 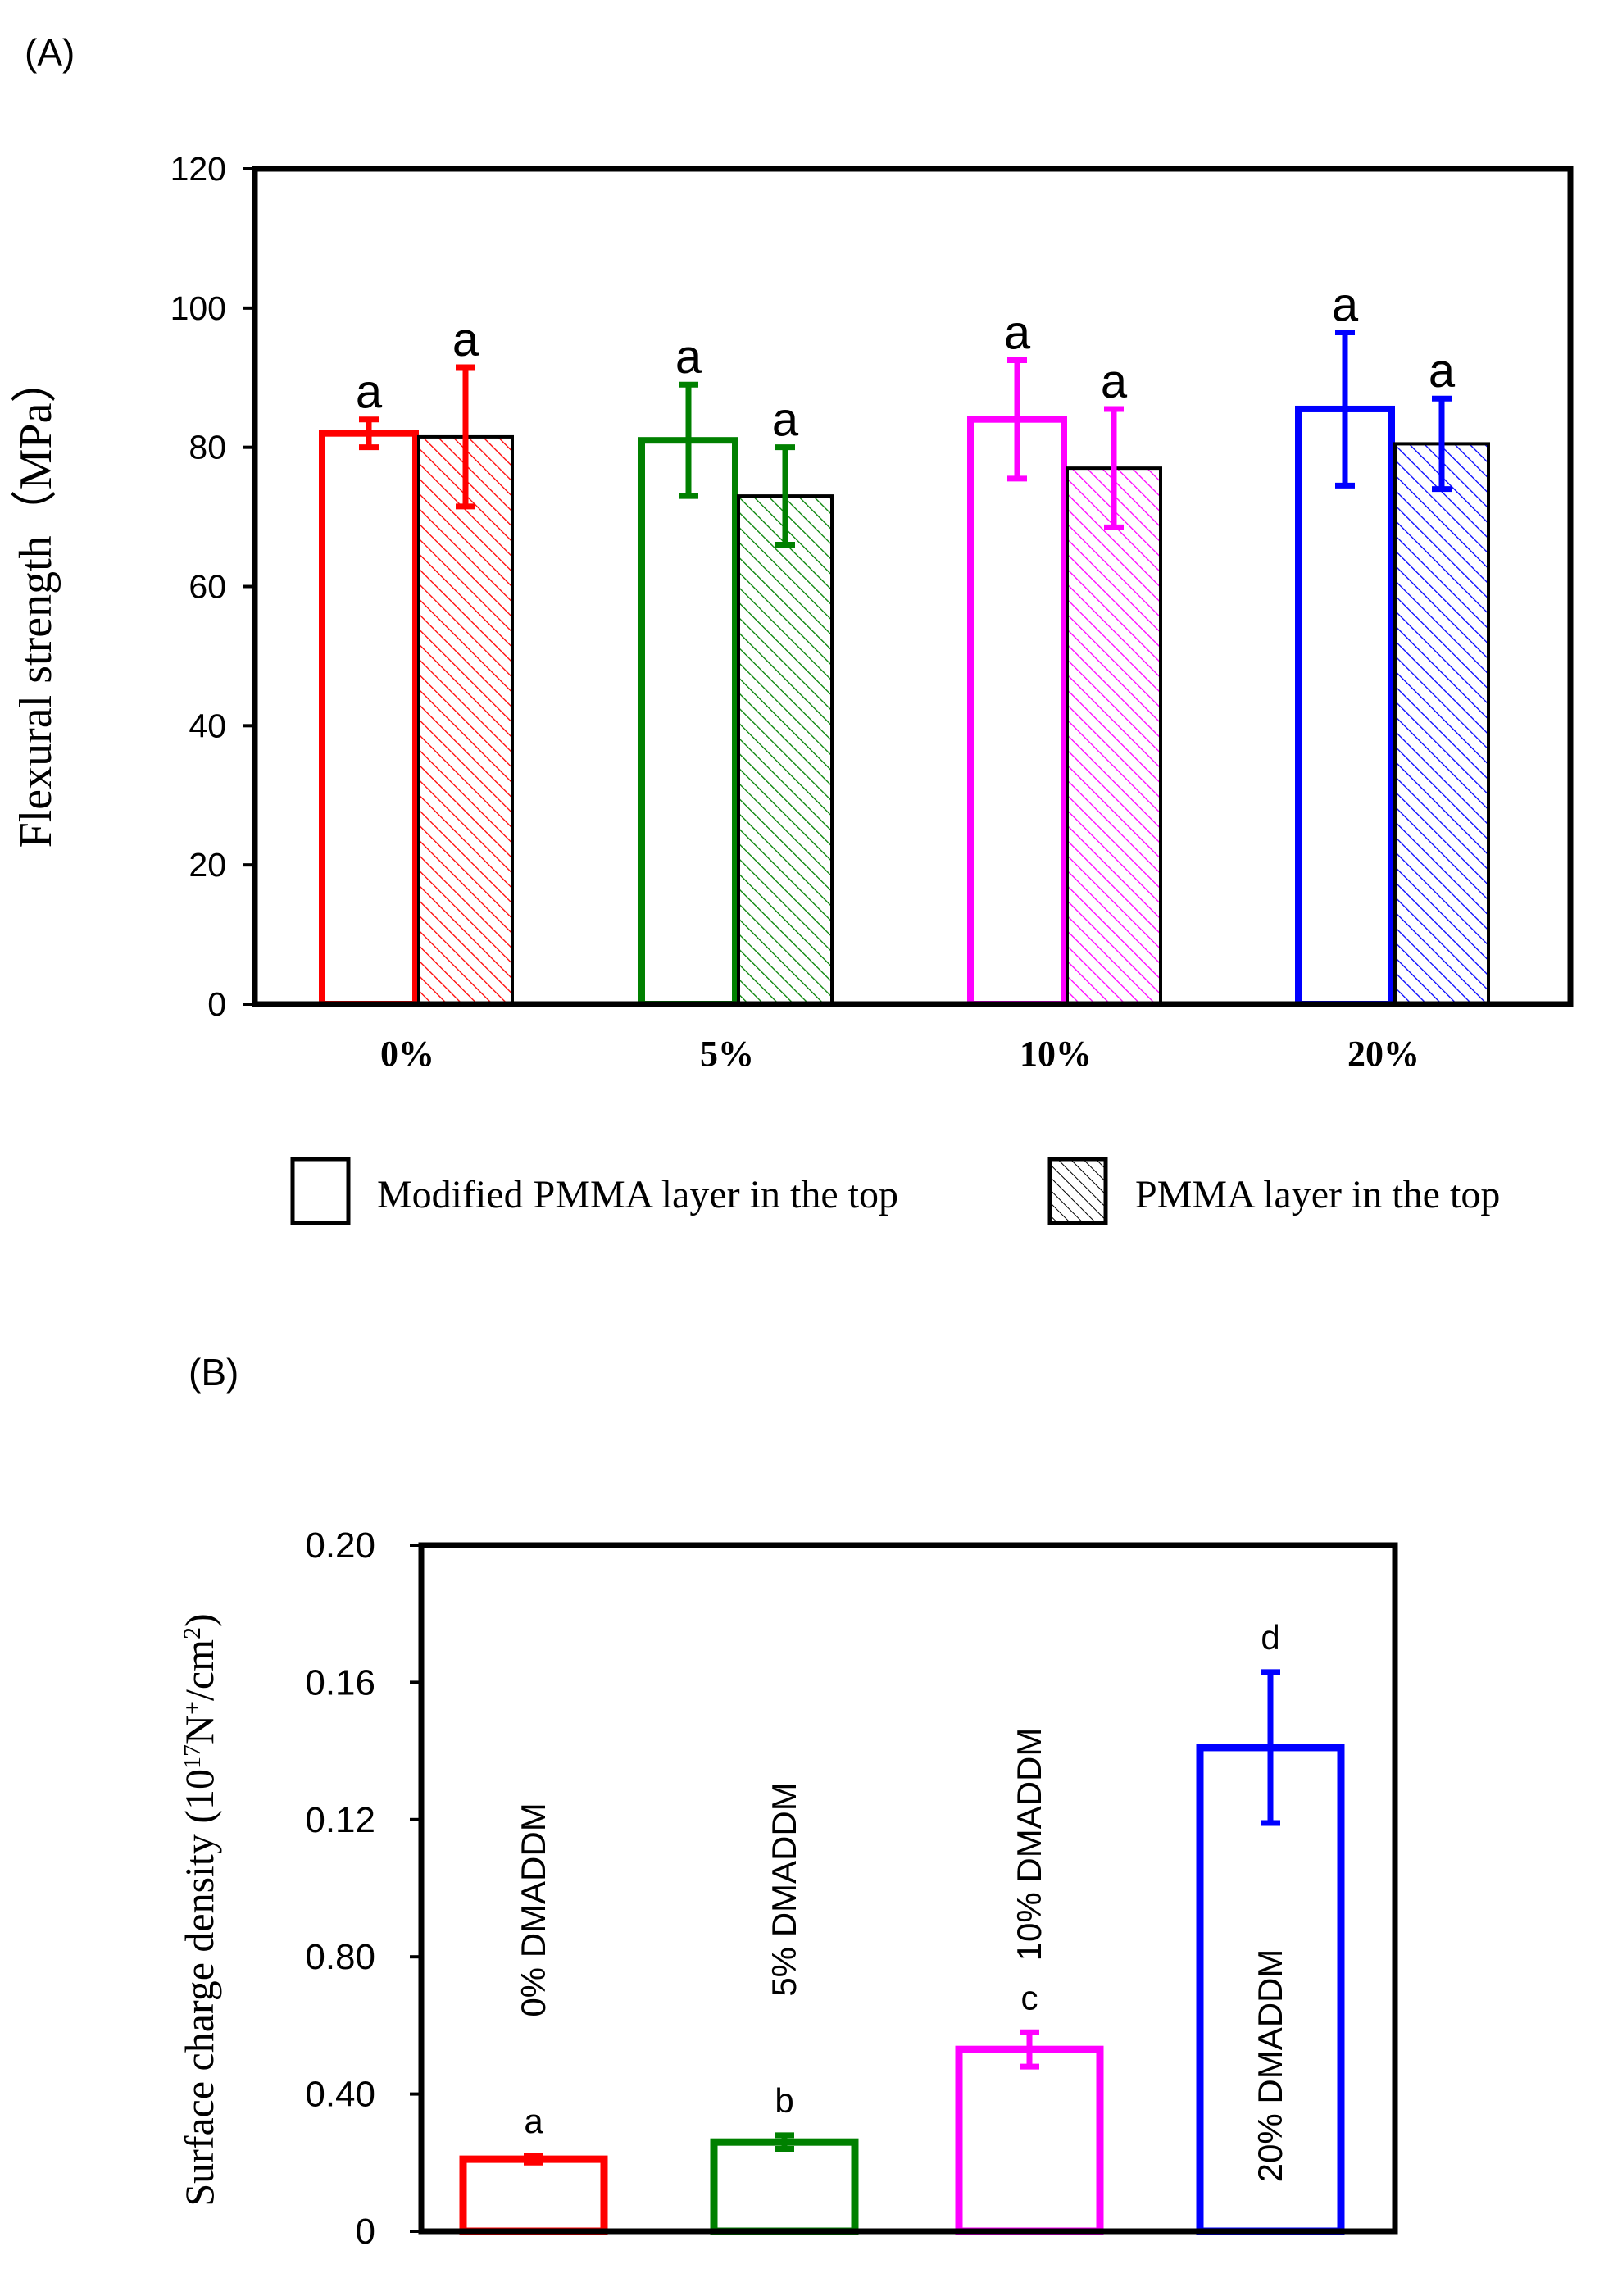 What do you see at coordinates (533, 1909) in the screenshot?
I see `panel-b-bar-label: 0% DMADDM` at bounding box center [533, 1909].